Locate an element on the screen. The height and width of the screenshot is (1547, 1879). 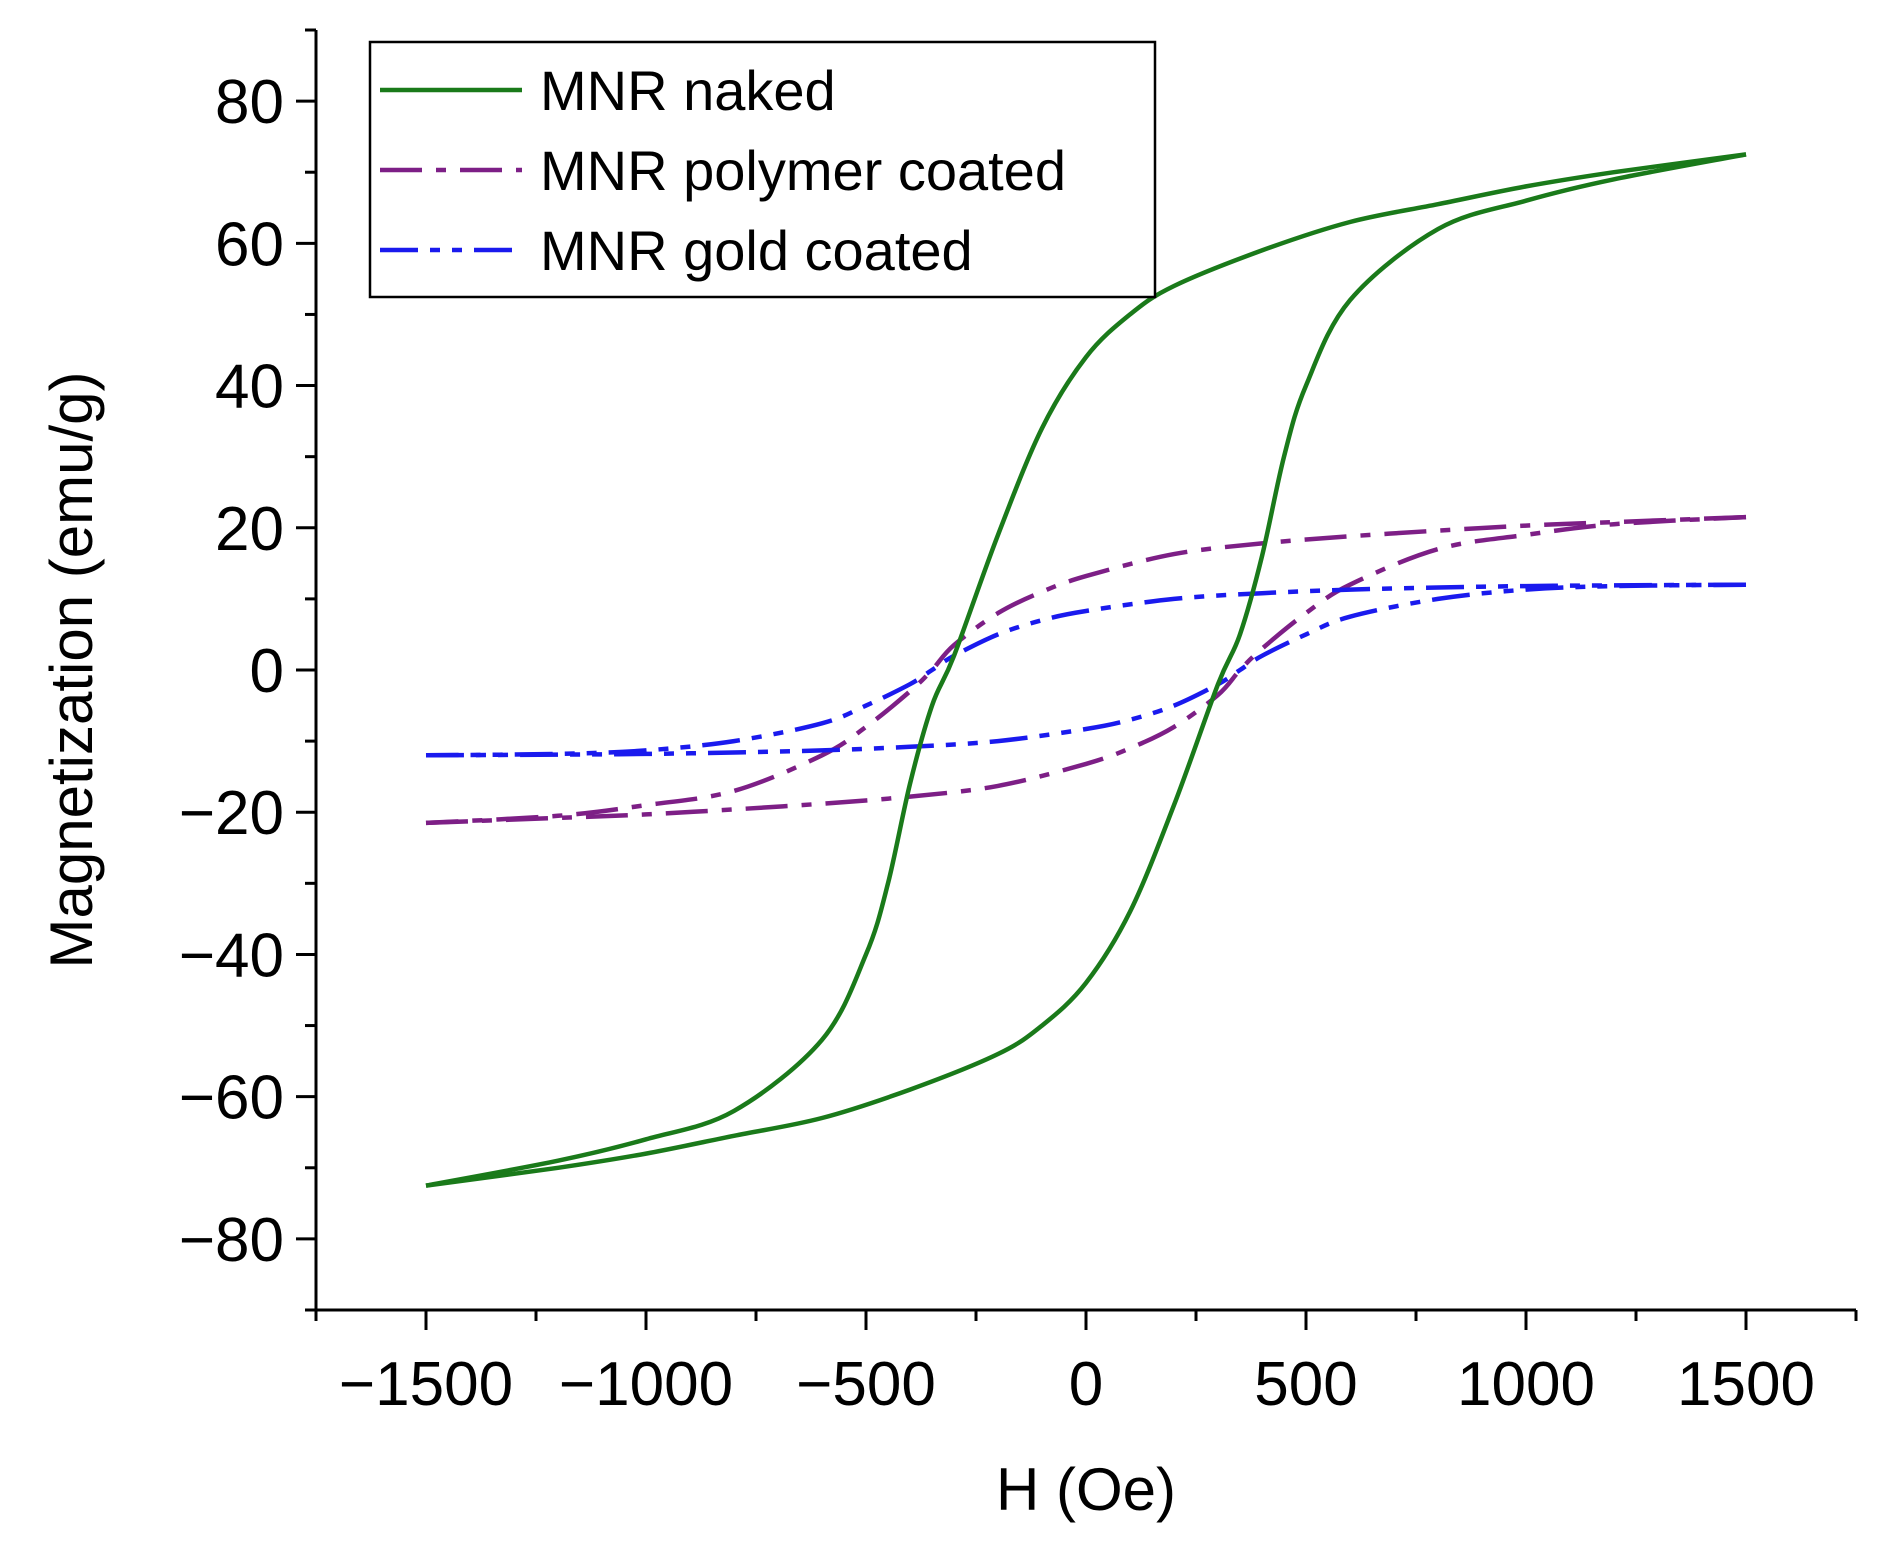
y-tick-label: 40 is located at coordinates (249, 387).